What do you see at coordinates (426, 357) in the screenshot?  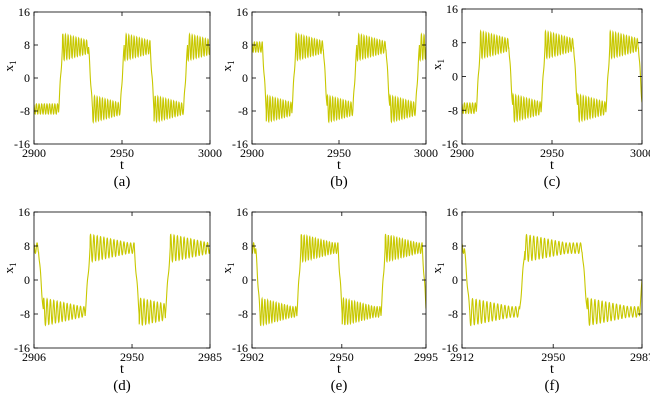 I see `x-tick-label: 2995` at bounding box center [426, 357].